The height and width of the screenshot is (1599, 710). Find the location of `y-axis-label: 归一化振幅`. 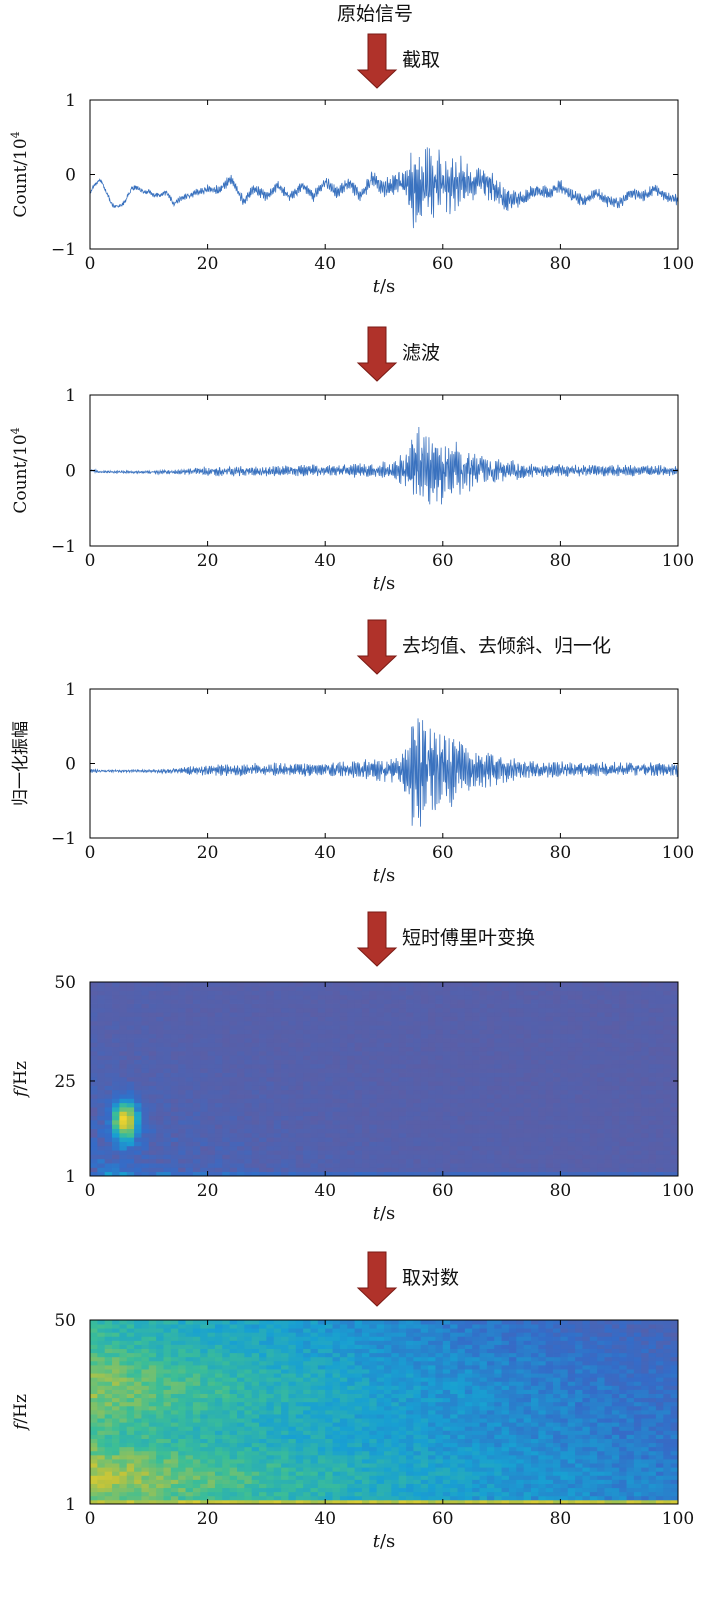

y-axis-label: 归一化振幅 is located at coordinates (21, 763).